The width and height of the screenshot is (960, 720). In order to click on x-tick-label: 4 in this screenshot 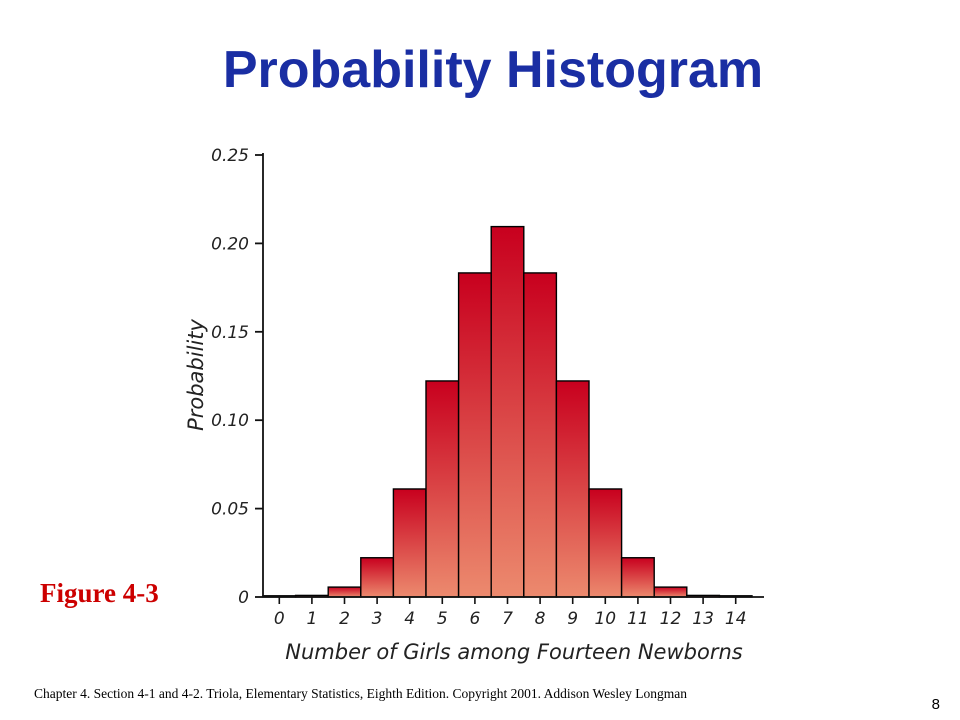, I will do `click(409, 619)`.